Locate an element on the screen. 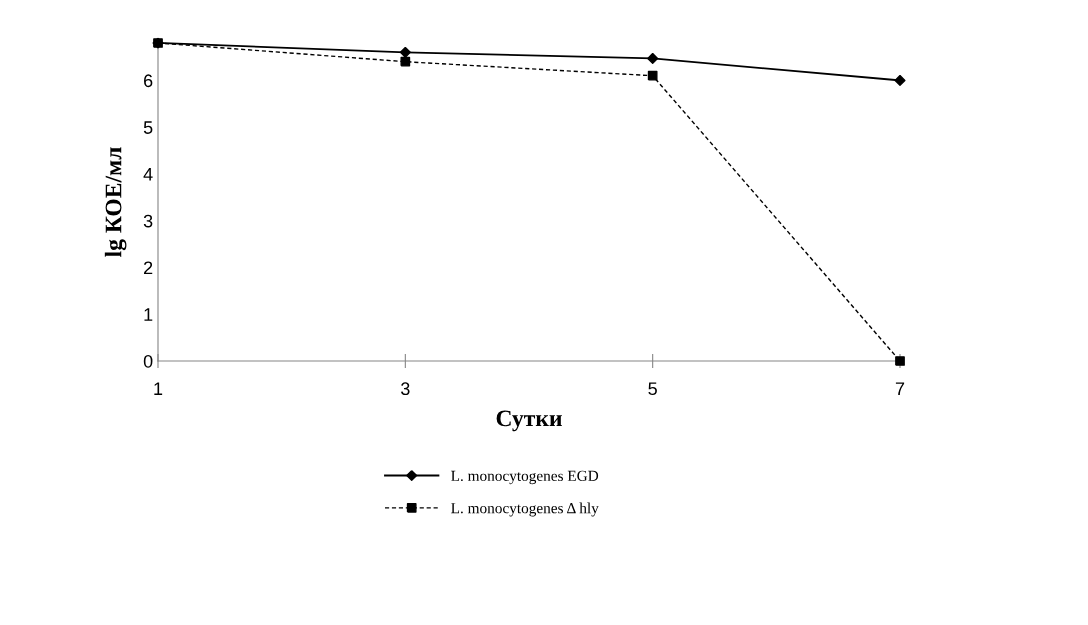 The width and height of the screenshot is (1088, 625). x-axis-title: Сутки is located at coordinates (529, 421).